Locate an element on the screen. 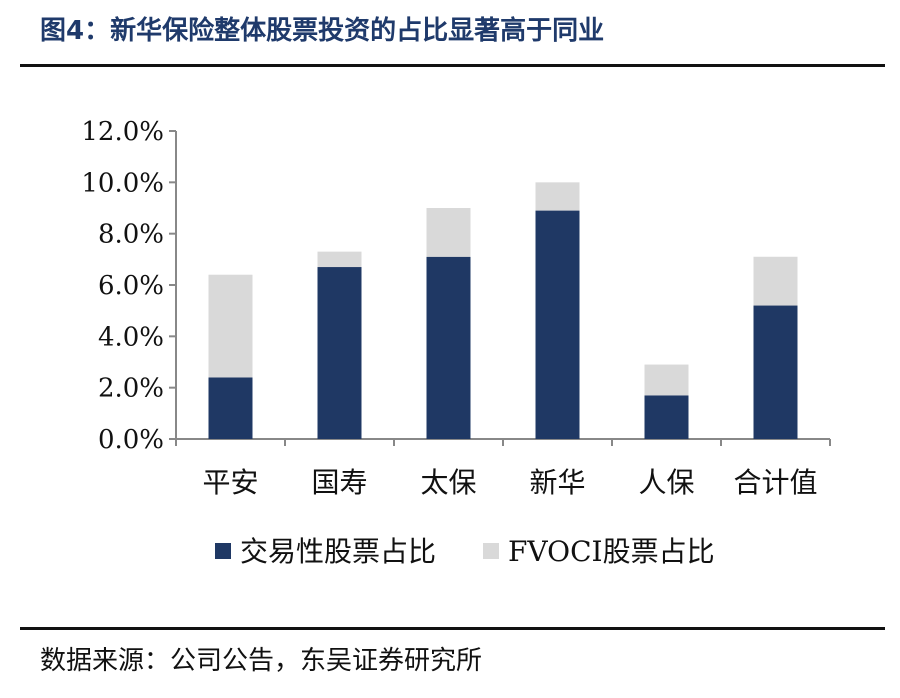 This screenshot has width=900, height=698. top-divider is located at coordinates (452, 65).